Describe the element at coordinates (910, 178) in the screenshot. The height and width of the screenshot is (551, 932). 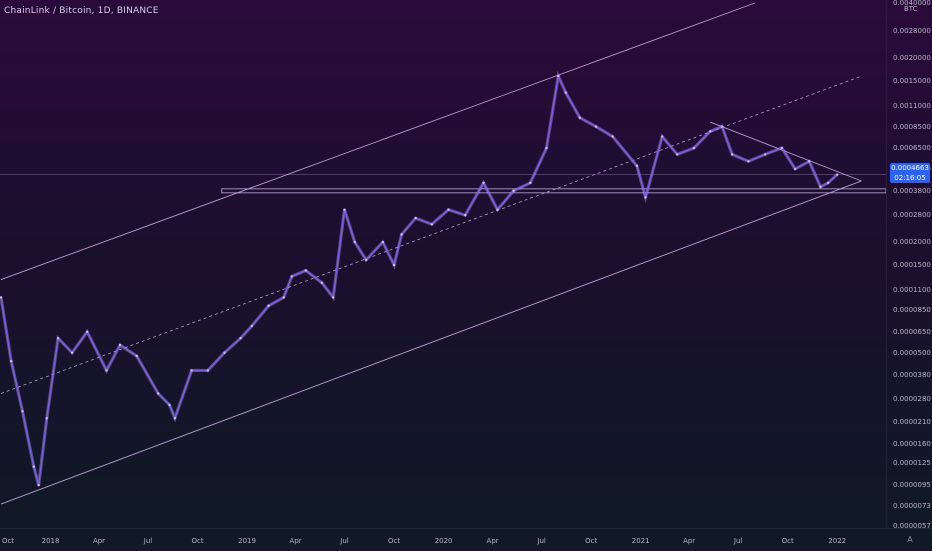
I see `bar-countdown: 02:16:05` at that location.